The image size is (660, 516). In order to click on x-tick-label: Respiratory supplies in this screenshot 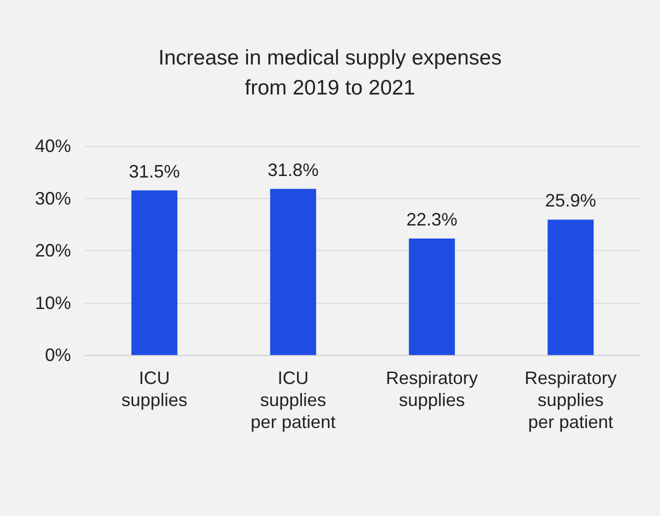, I will do `click(432, 389)`.